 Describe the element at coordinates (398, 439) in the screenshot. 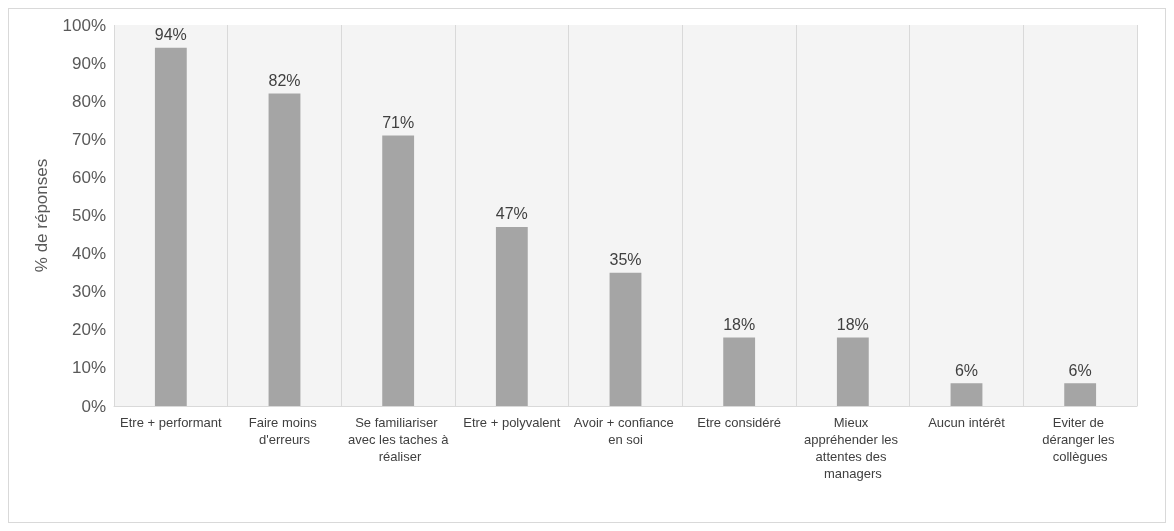

I see `x-tick-label: Se familiariser avec les taches à réaliser` at that location.